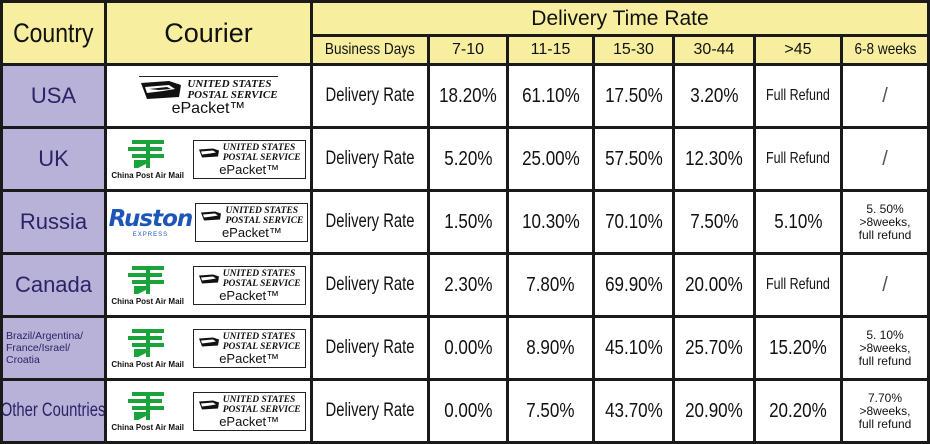  Describe the element at coordinates (633, 222) in the screenshot. I see `value-cell: 70.10%` at that location.